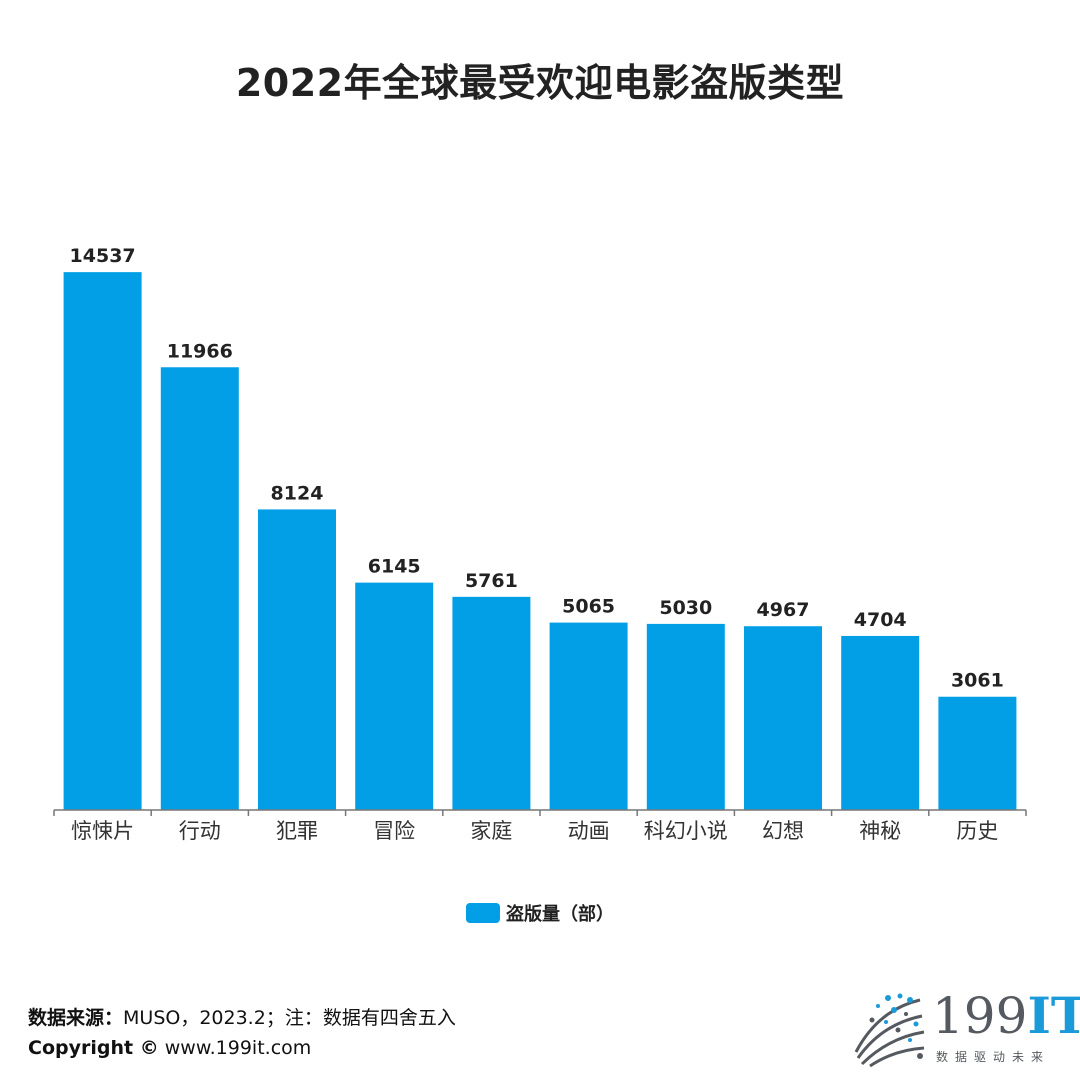  I want to click on source-text: MUSO，2023.2；注：数据有四舍五入, so click(289, 1018).